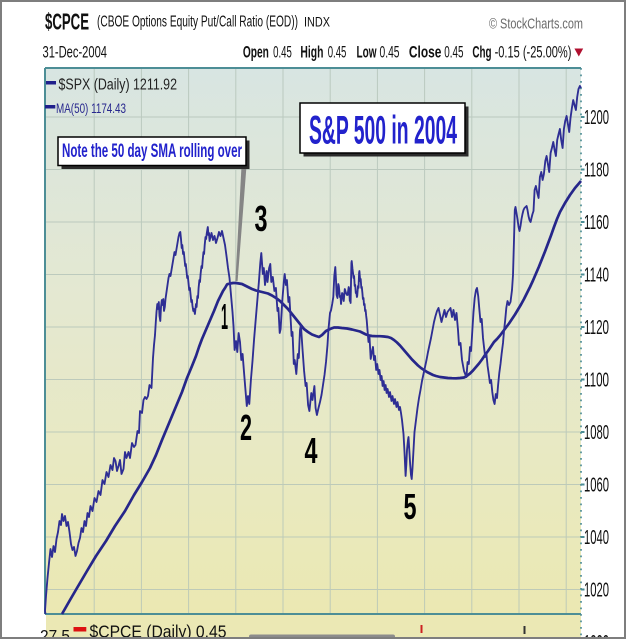  What do you see at coordinates (596, 591) in the screenshot?
I see `svg-text: 1020` at bounding box center [596, 591].